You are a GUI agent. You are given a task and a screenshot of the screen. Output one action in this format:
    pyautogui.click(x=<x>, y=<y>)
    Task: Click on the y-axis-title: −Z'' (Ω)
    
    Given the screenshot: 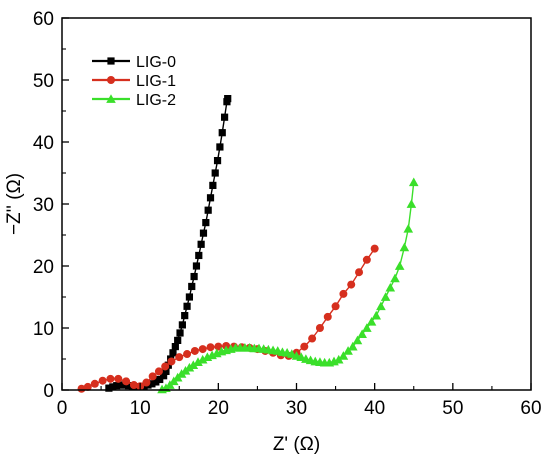 What is the action you would take?
    pyautogui.click(x=14, y=204)
    